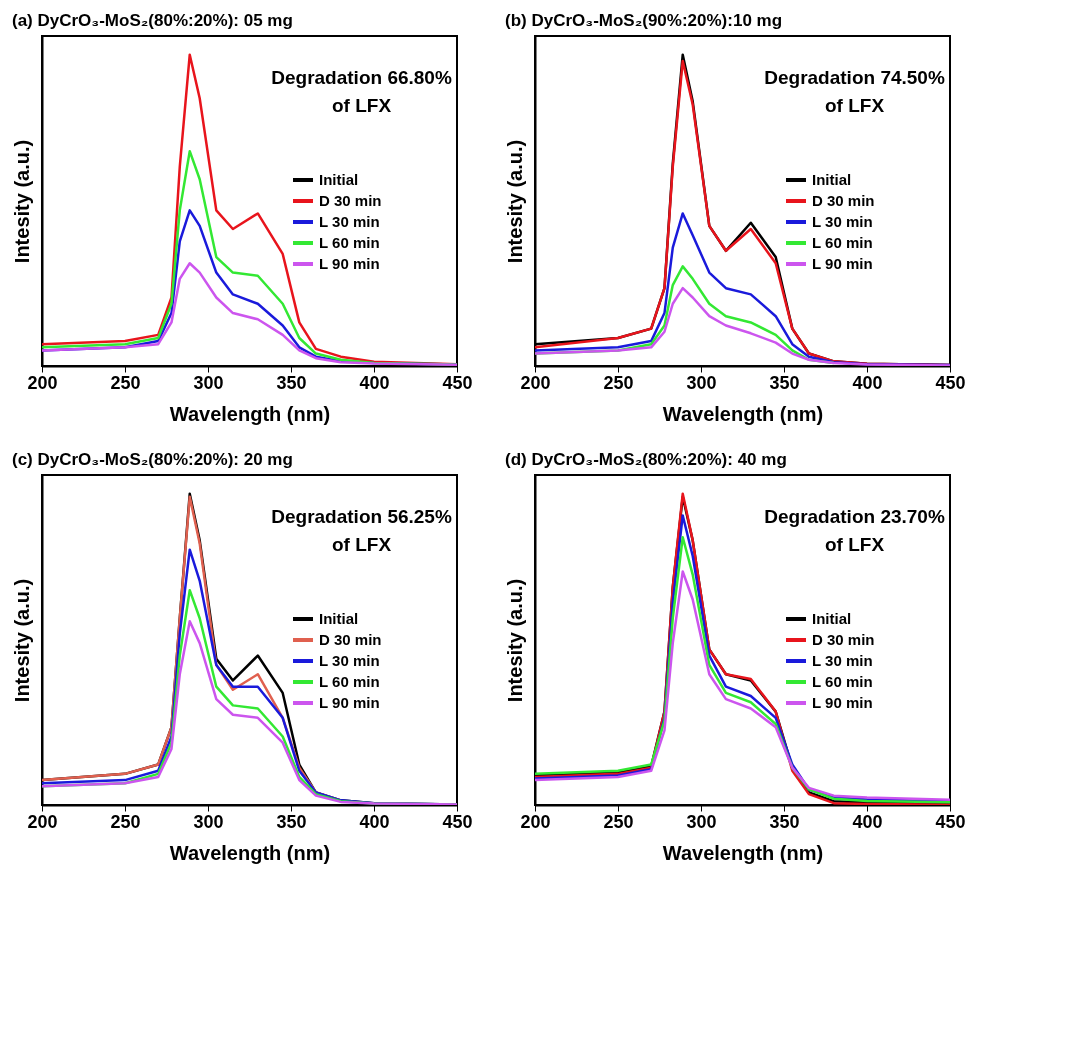  What do you see at coordinates (361, 77) in the screenshot?
I see `annotation: Degradation 66.80%` at bounding box center [361, 77].